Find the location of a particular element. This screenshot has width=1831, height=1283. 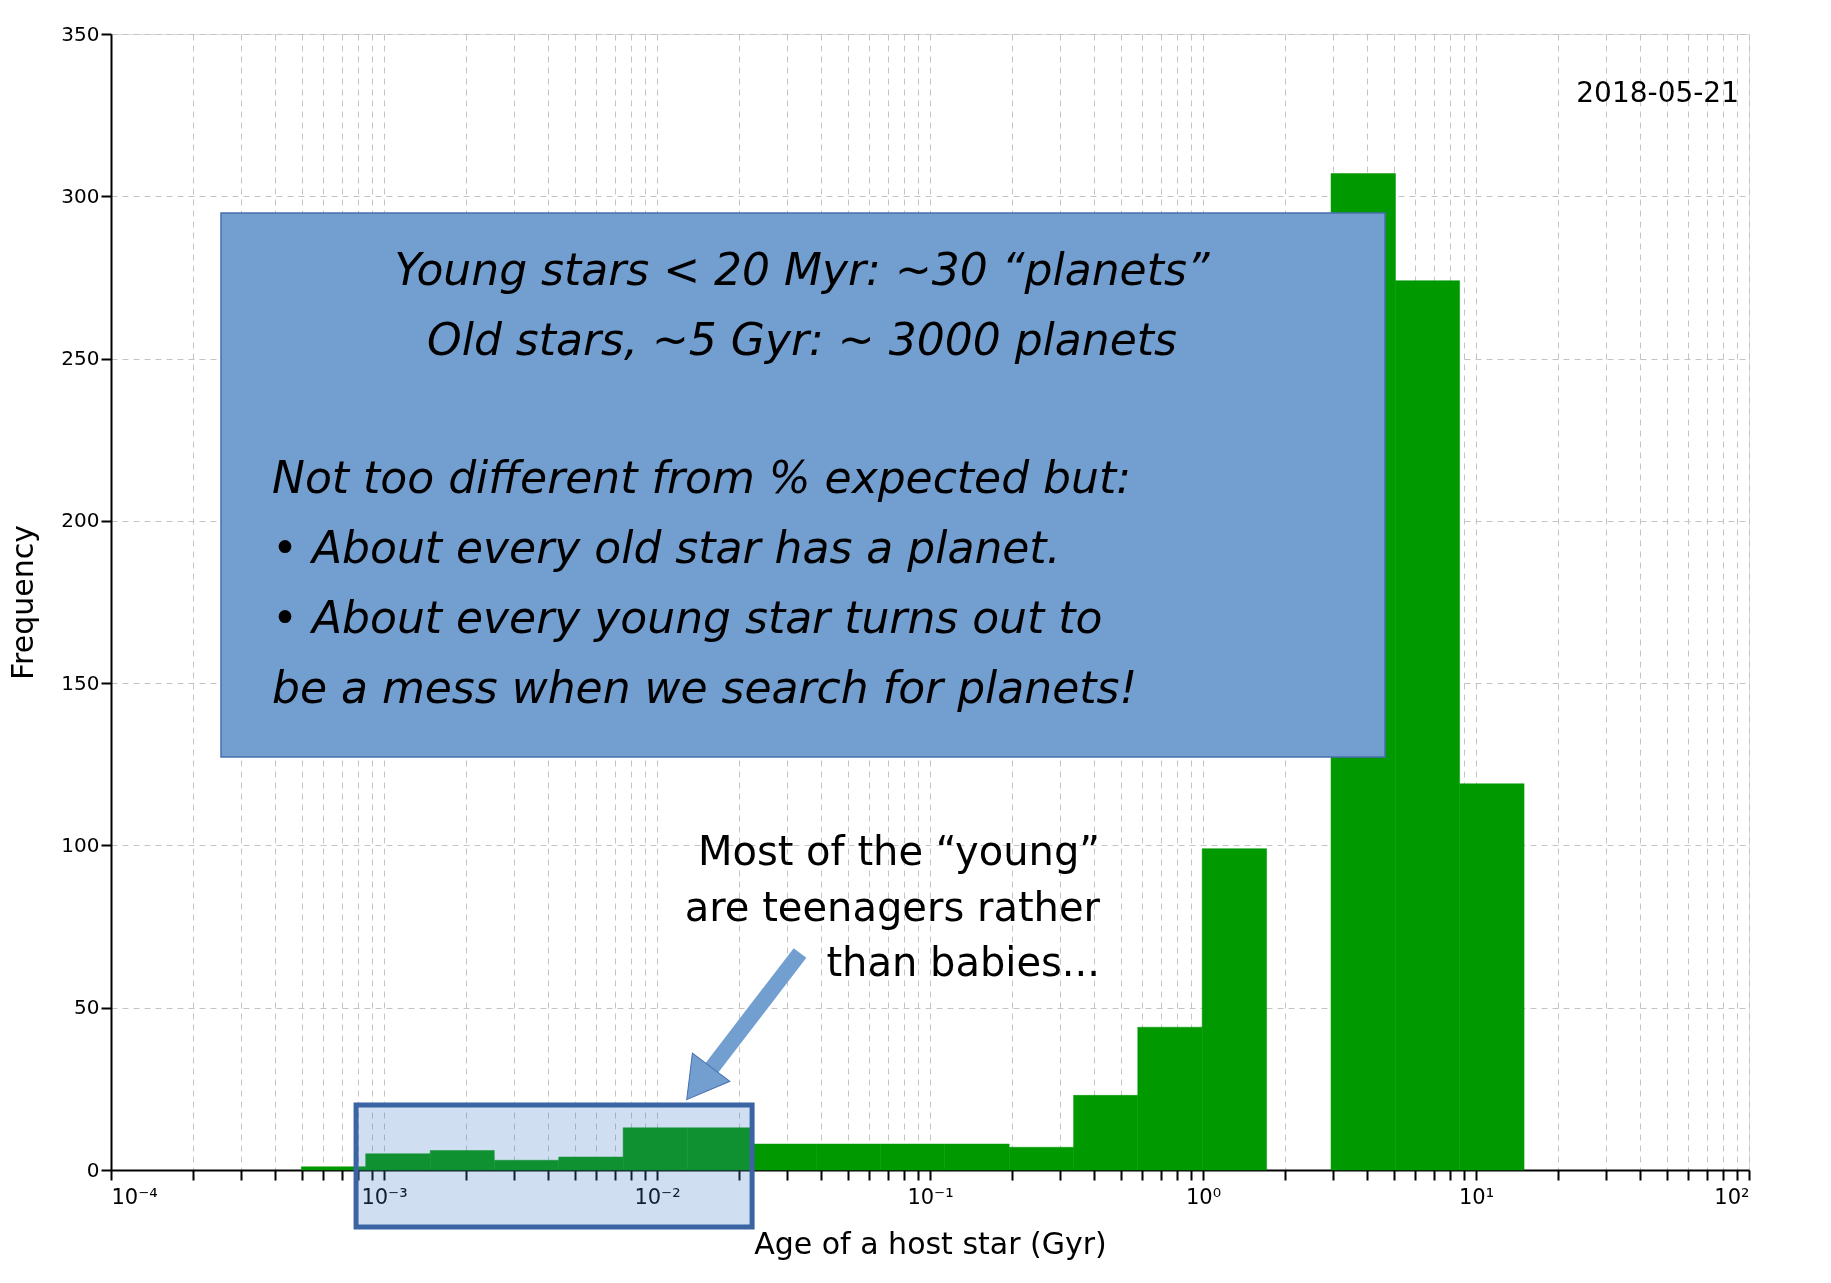

x-tick-label: 10⁻¹ is located at coordinates (930, 1196).